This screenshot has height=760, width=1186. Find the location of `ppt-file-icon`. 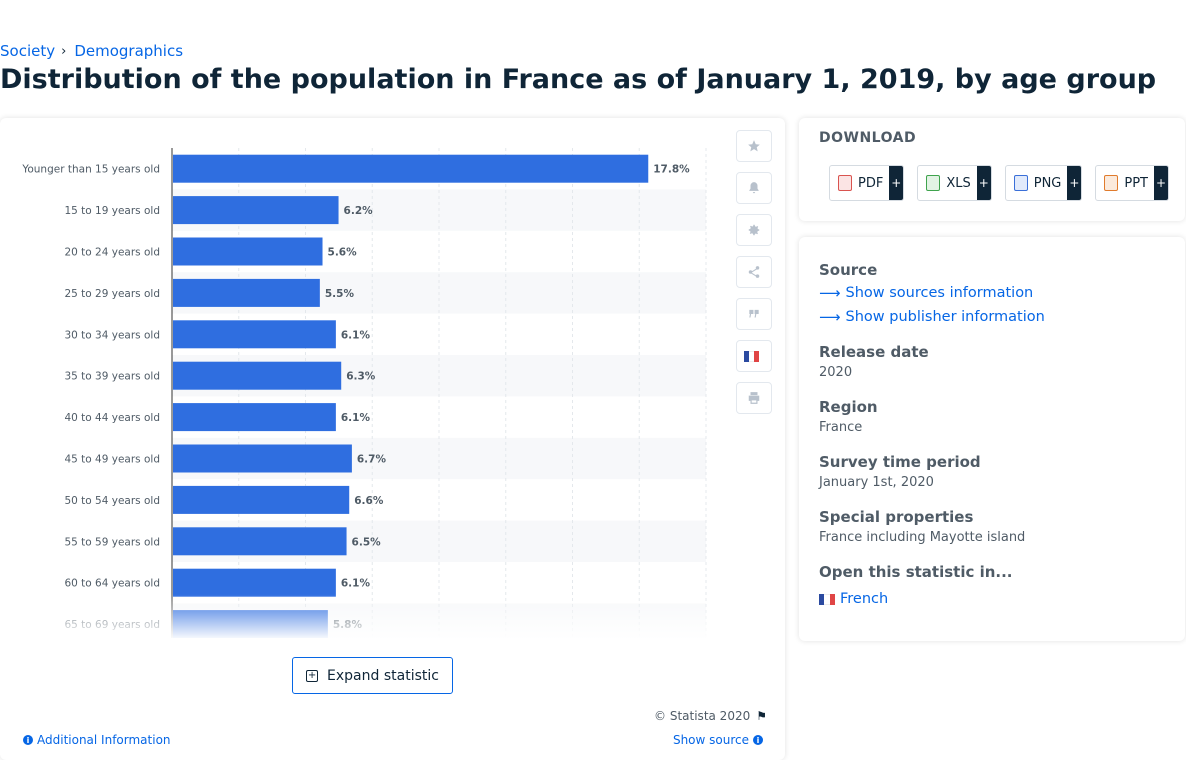

ppt-file-icon is located at coordinates (1111, 183).